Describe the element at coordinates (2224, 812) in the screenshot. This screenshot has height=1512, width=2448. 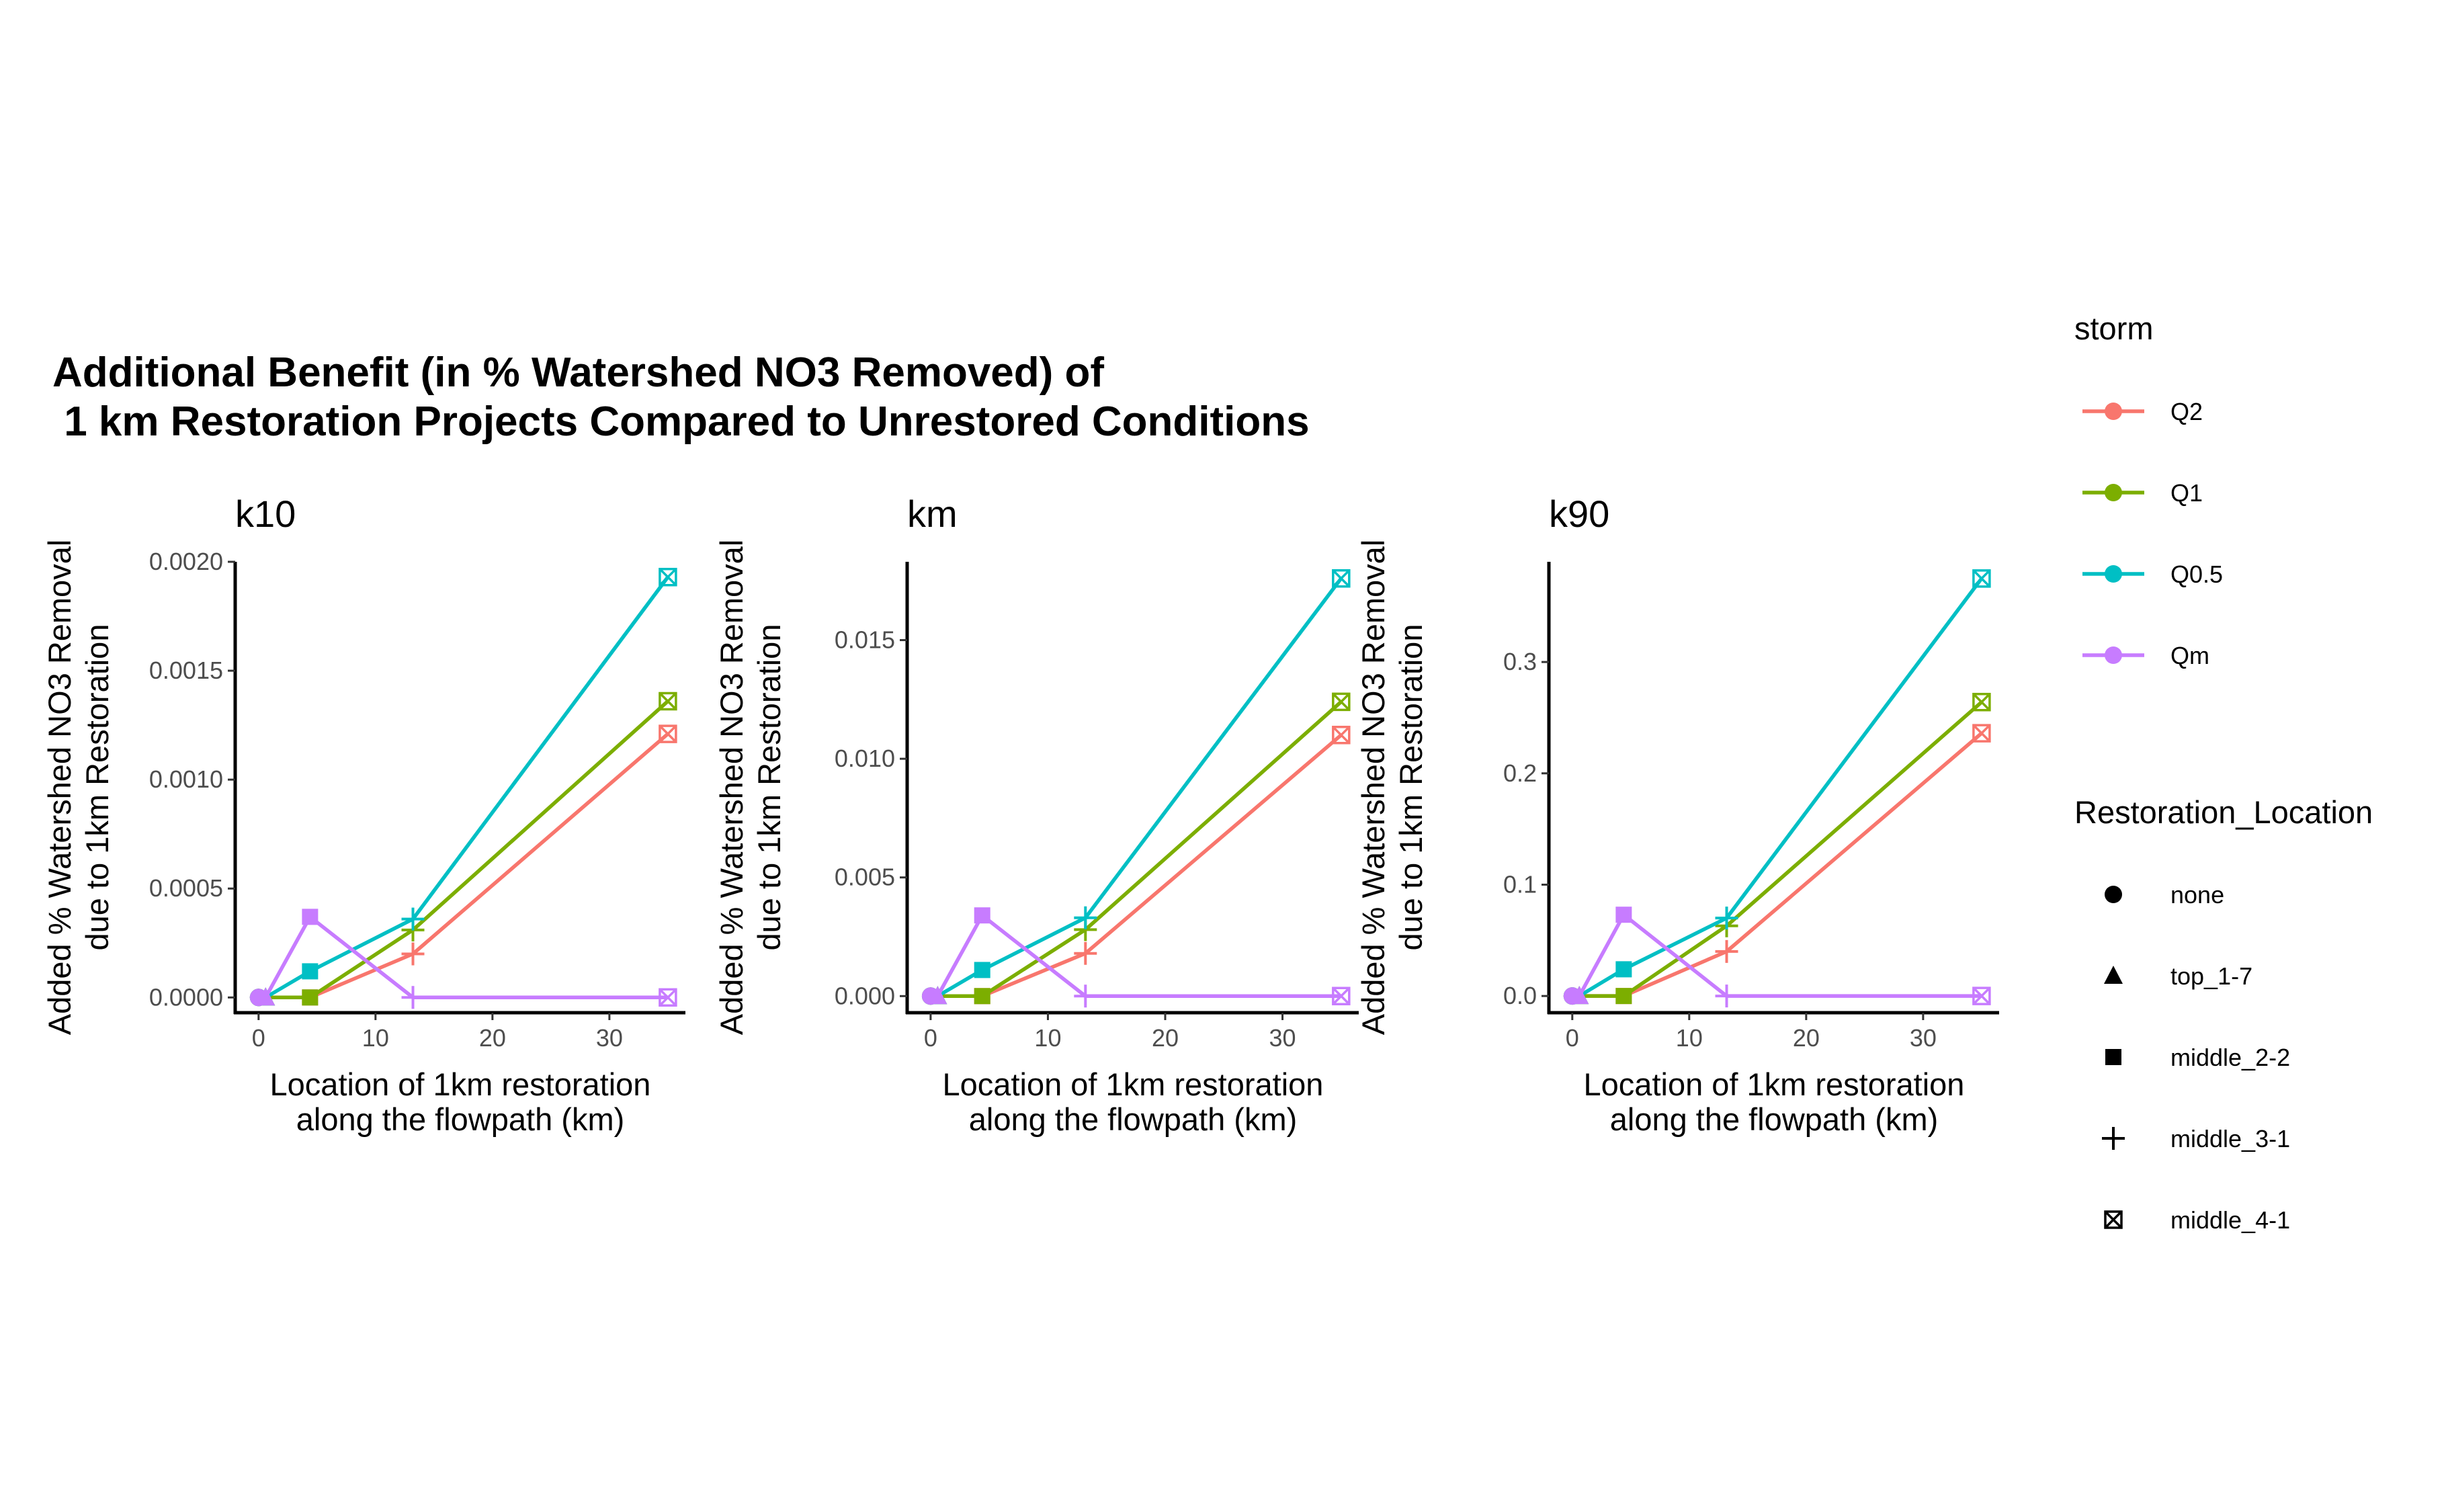
I see `legend-title-location: Restoration_Location` at that location.